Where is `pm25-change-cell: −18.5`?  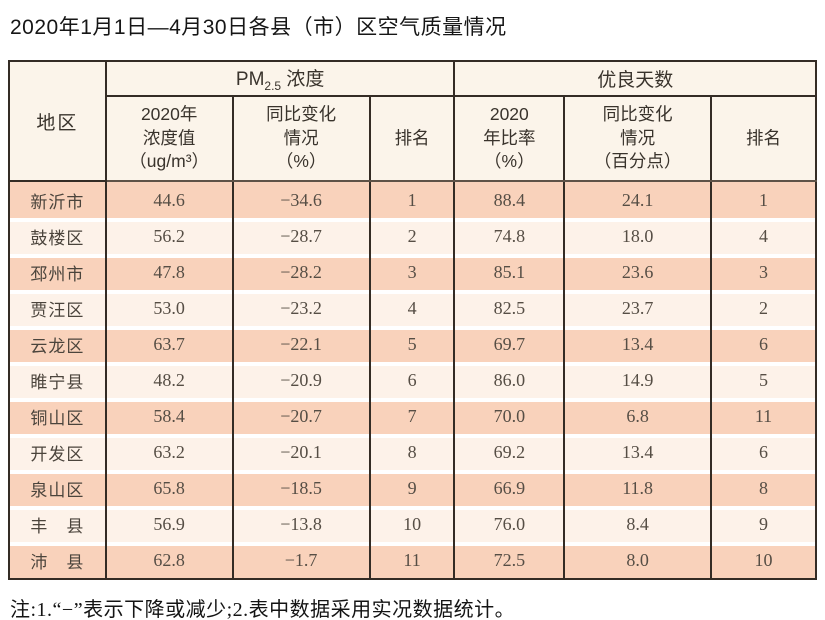
pm25-change-cell: −18.5 is located at coordinates (301, 488).